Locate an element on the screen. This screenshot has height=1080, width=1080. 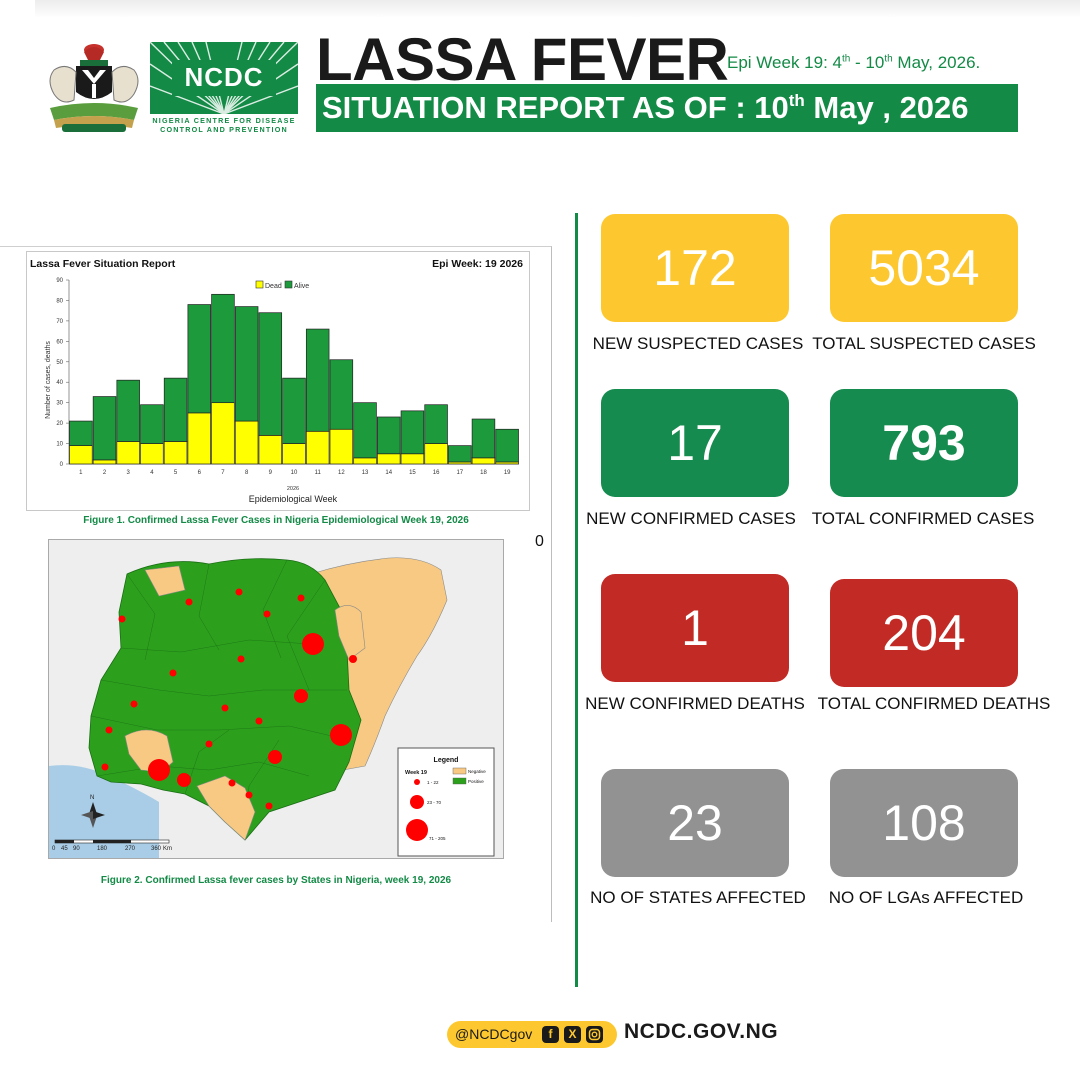
ncdc-name-line1: NIGERIA CENTRE FOR DISEASE is located at coordinates (224, 120).